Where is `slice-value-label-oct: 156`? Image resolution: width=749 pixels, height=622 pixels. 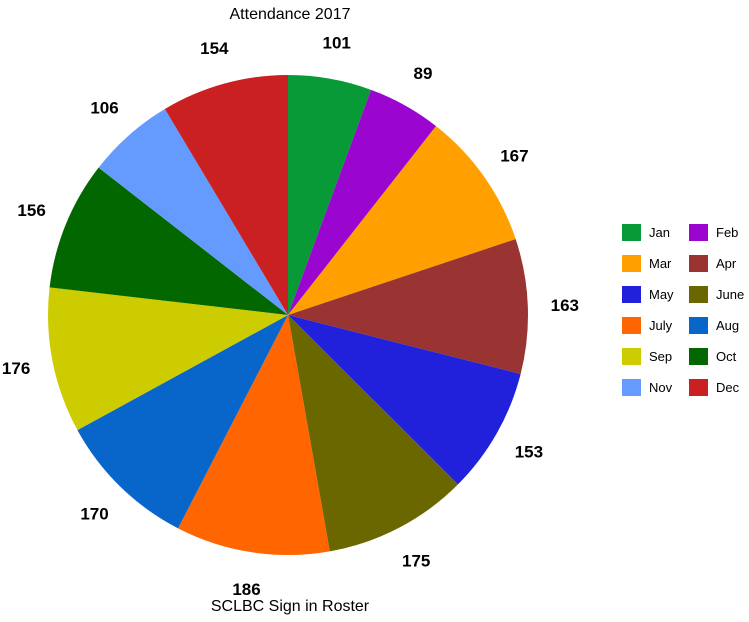 slice-value-label-oct: 156 is located at coordinates (31, 210).